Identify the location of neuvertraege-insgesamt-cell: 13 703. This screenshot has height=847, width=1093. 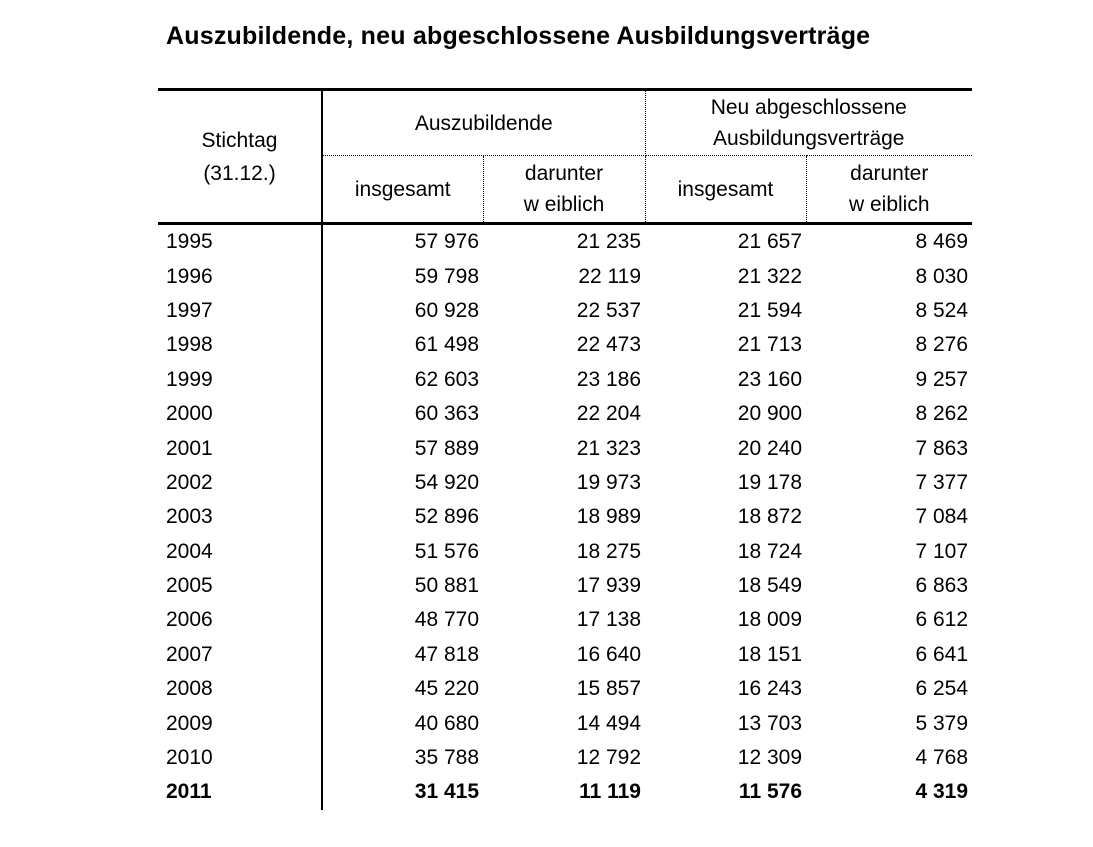
(769, 723).